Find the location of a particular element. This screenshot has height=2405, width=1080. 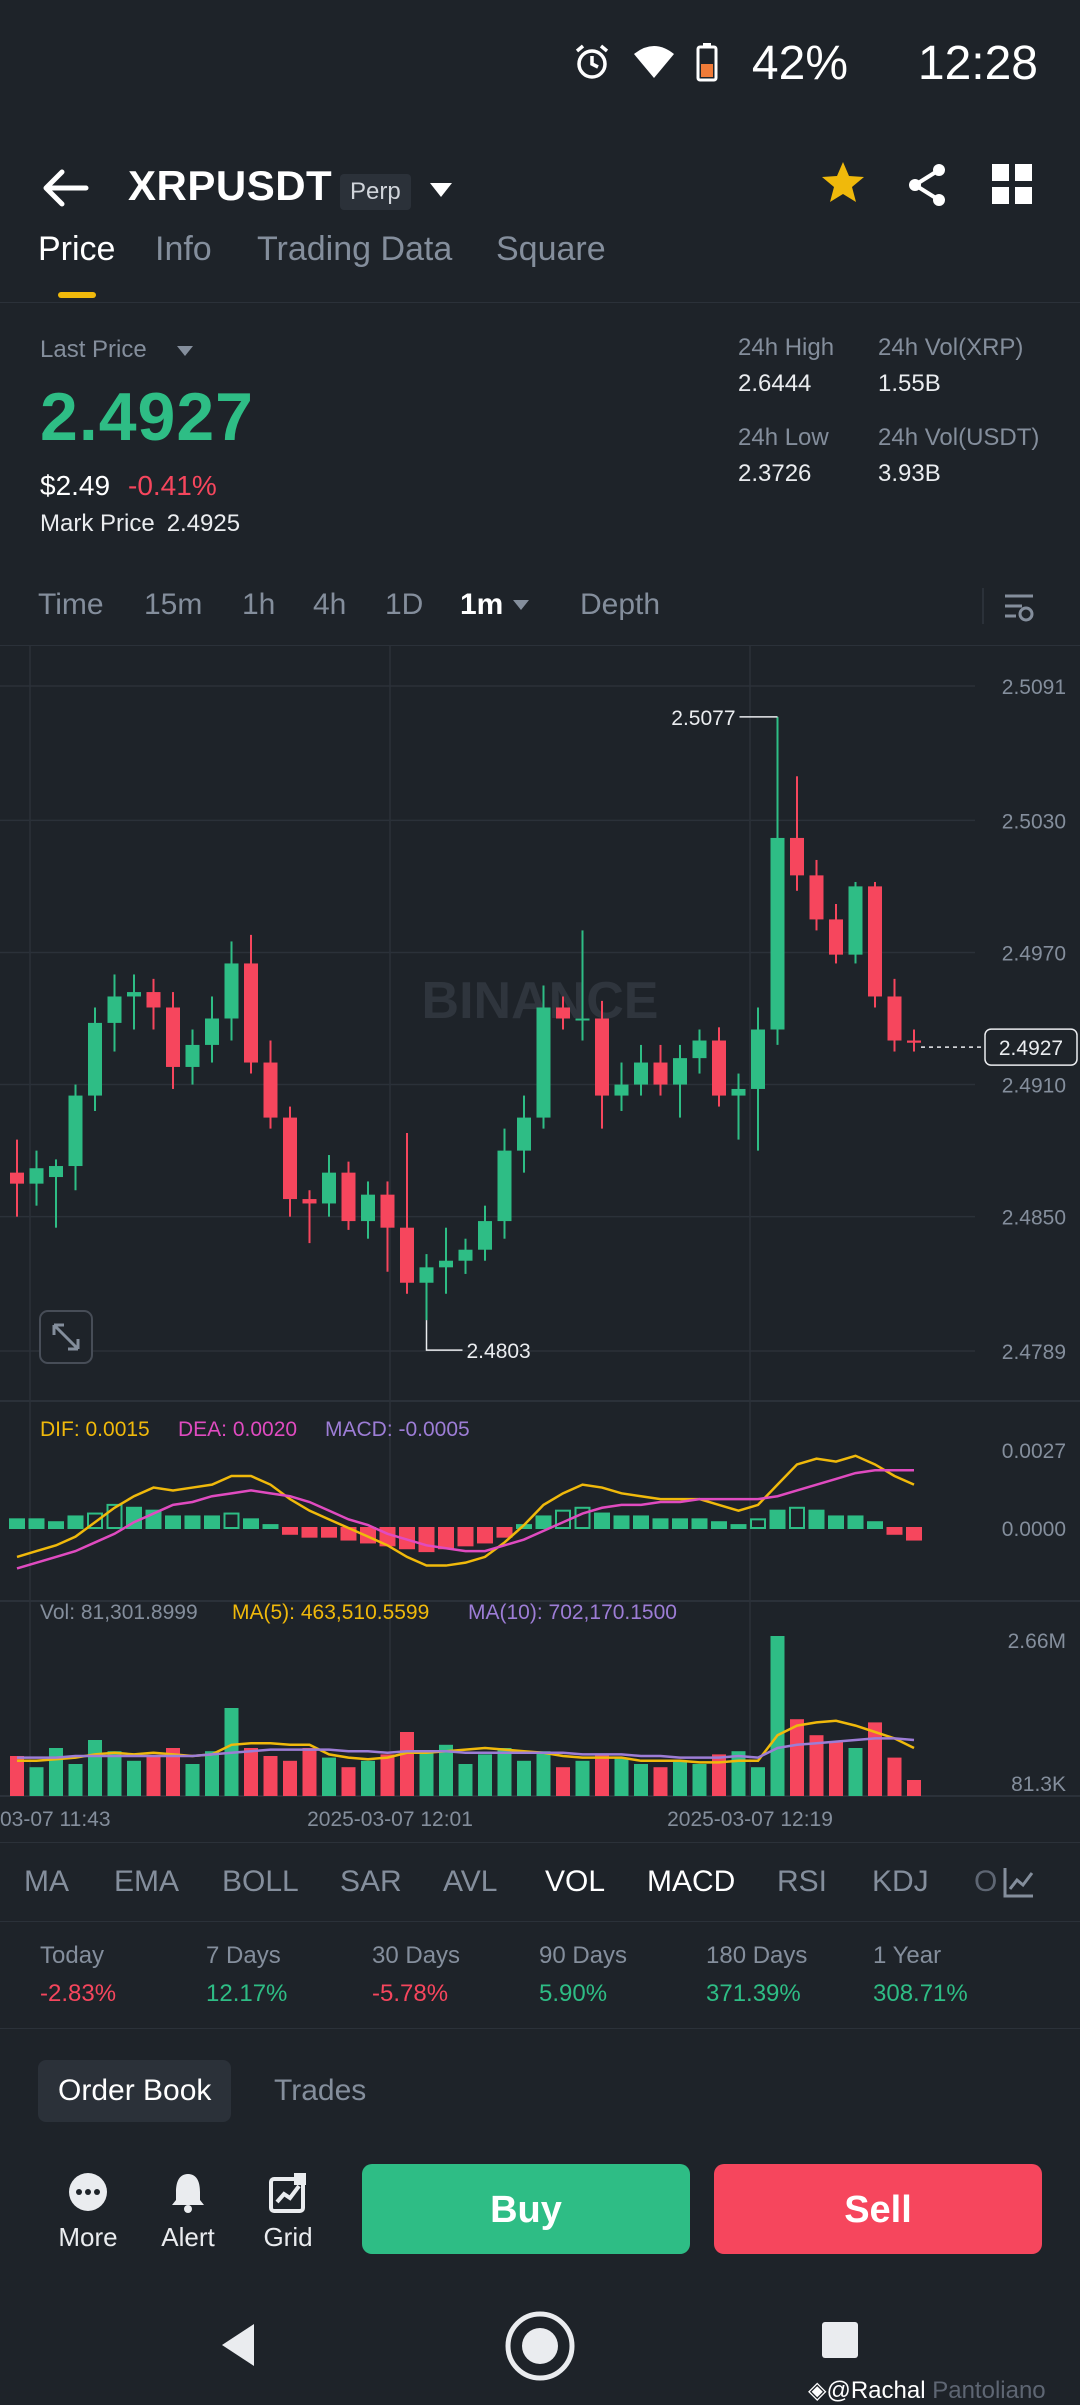

24h-low-value: 2.3726 is located at coordinates (775, 473).